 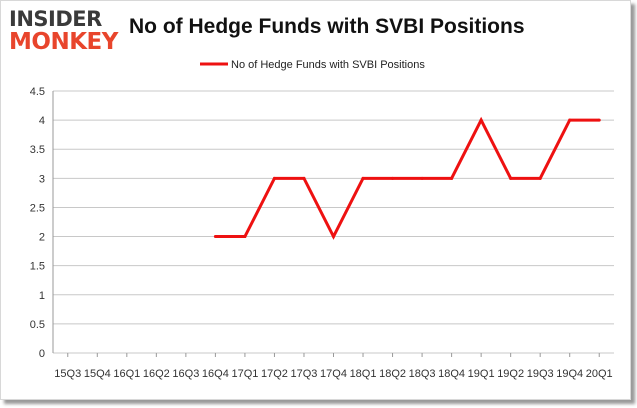 I want to click on data-point-18Q4, so click(x=452, y=178).